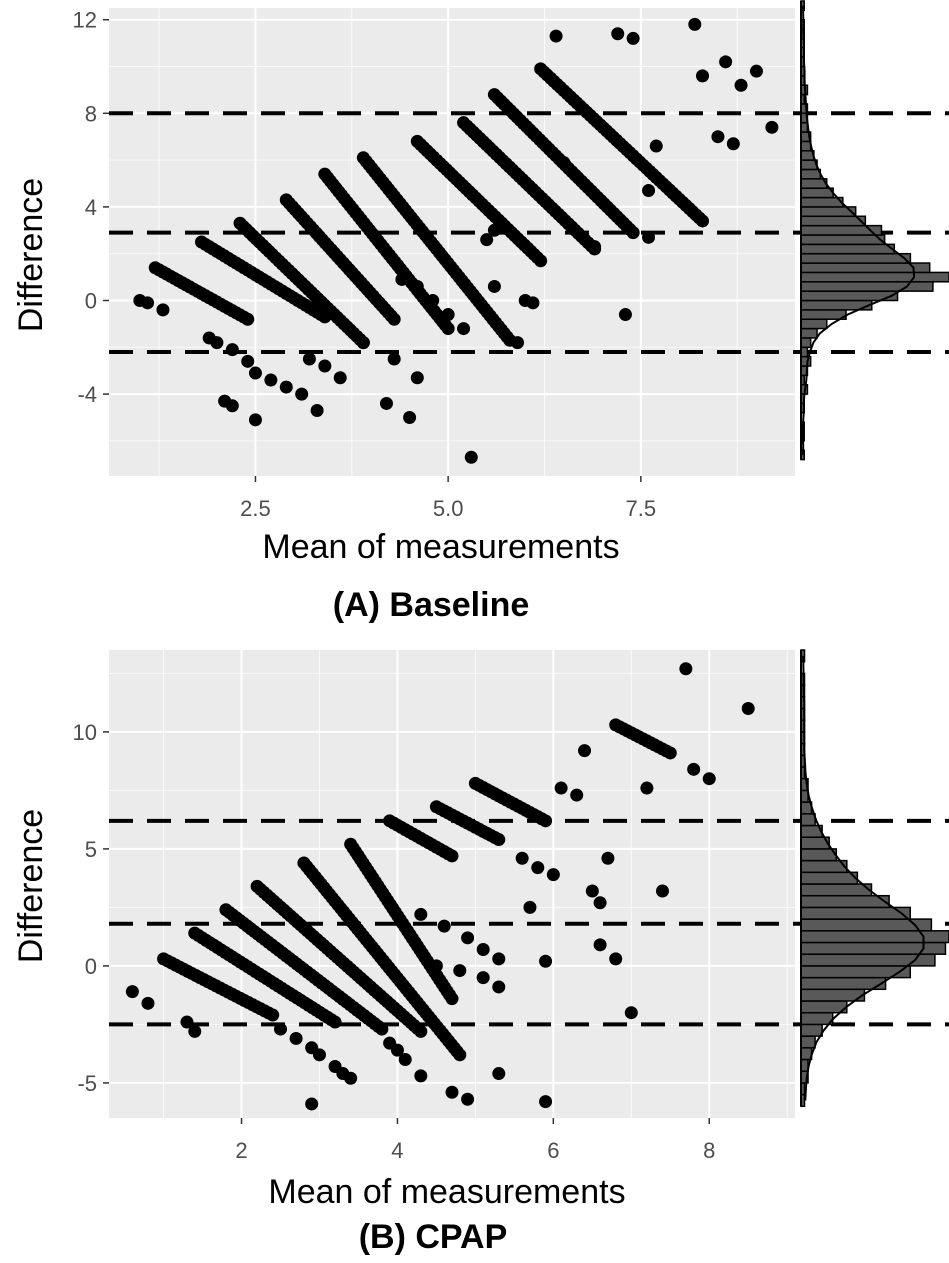 Image resolution: width=949 pixels, height=1263 pixels. What do you see at coordinates (31, 255) in the screenshot?
I see `panel-a-y-axis-title: Difference` at bounding box center [31, 255].